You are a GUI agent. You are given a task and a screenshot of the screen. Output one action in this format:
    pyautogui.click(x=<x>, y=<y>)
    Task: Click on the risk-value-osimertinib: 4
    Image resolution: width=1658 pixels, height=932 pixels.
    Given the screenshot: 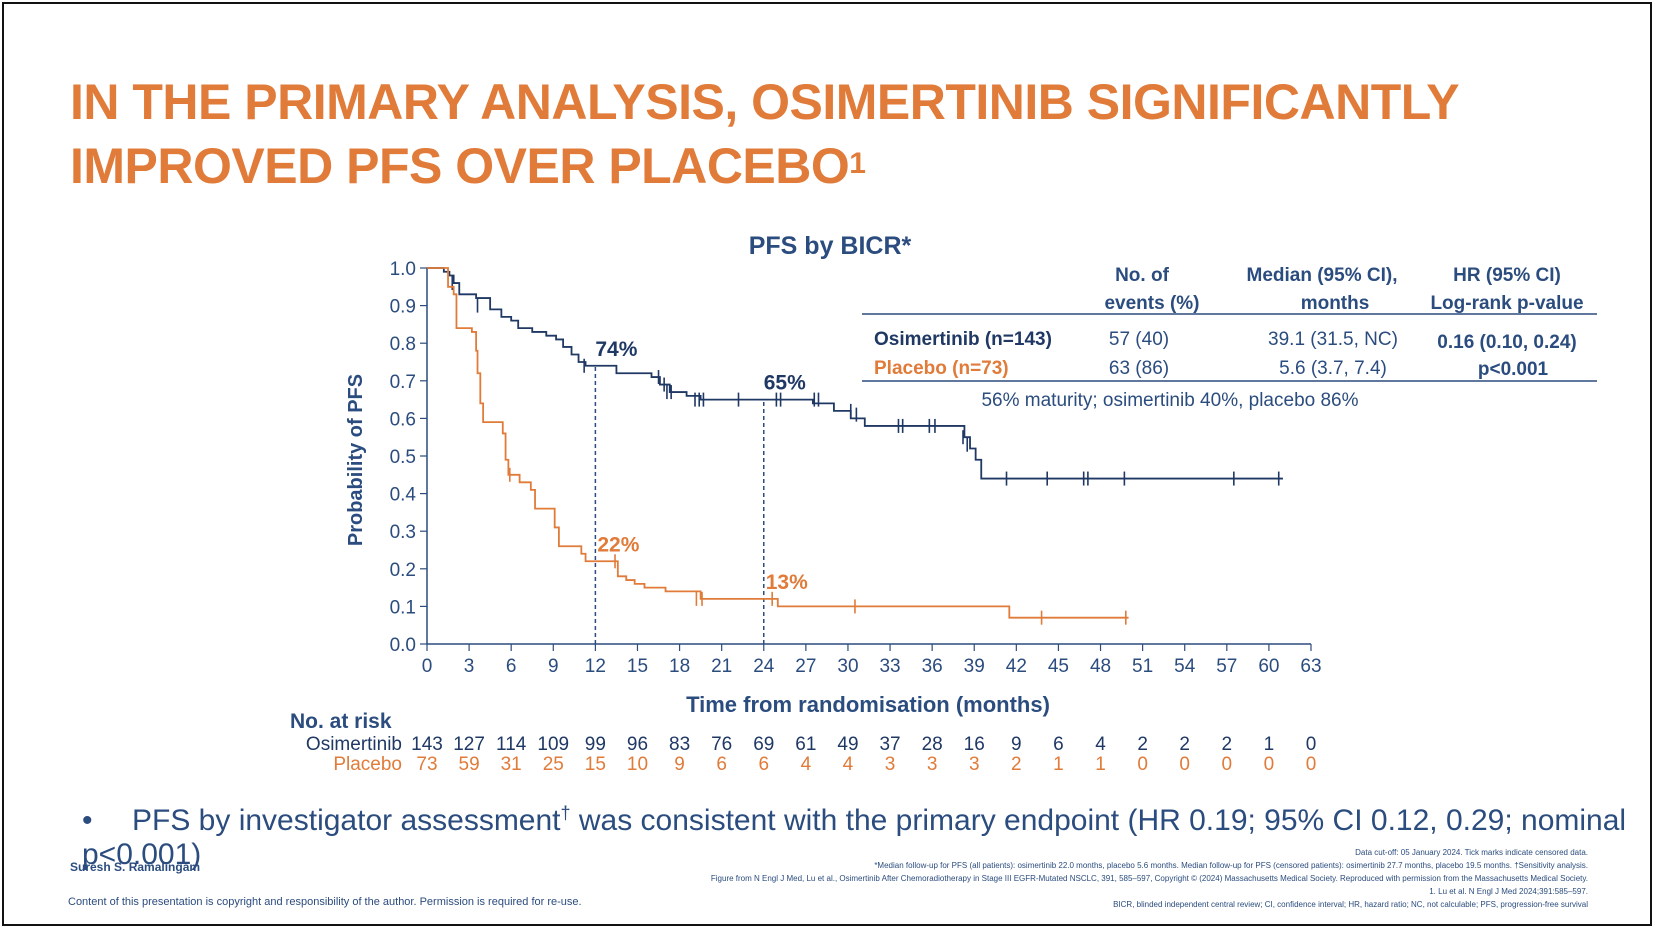 What is the action you would take?
    pyautogui.click(x=1100, y=744)
    